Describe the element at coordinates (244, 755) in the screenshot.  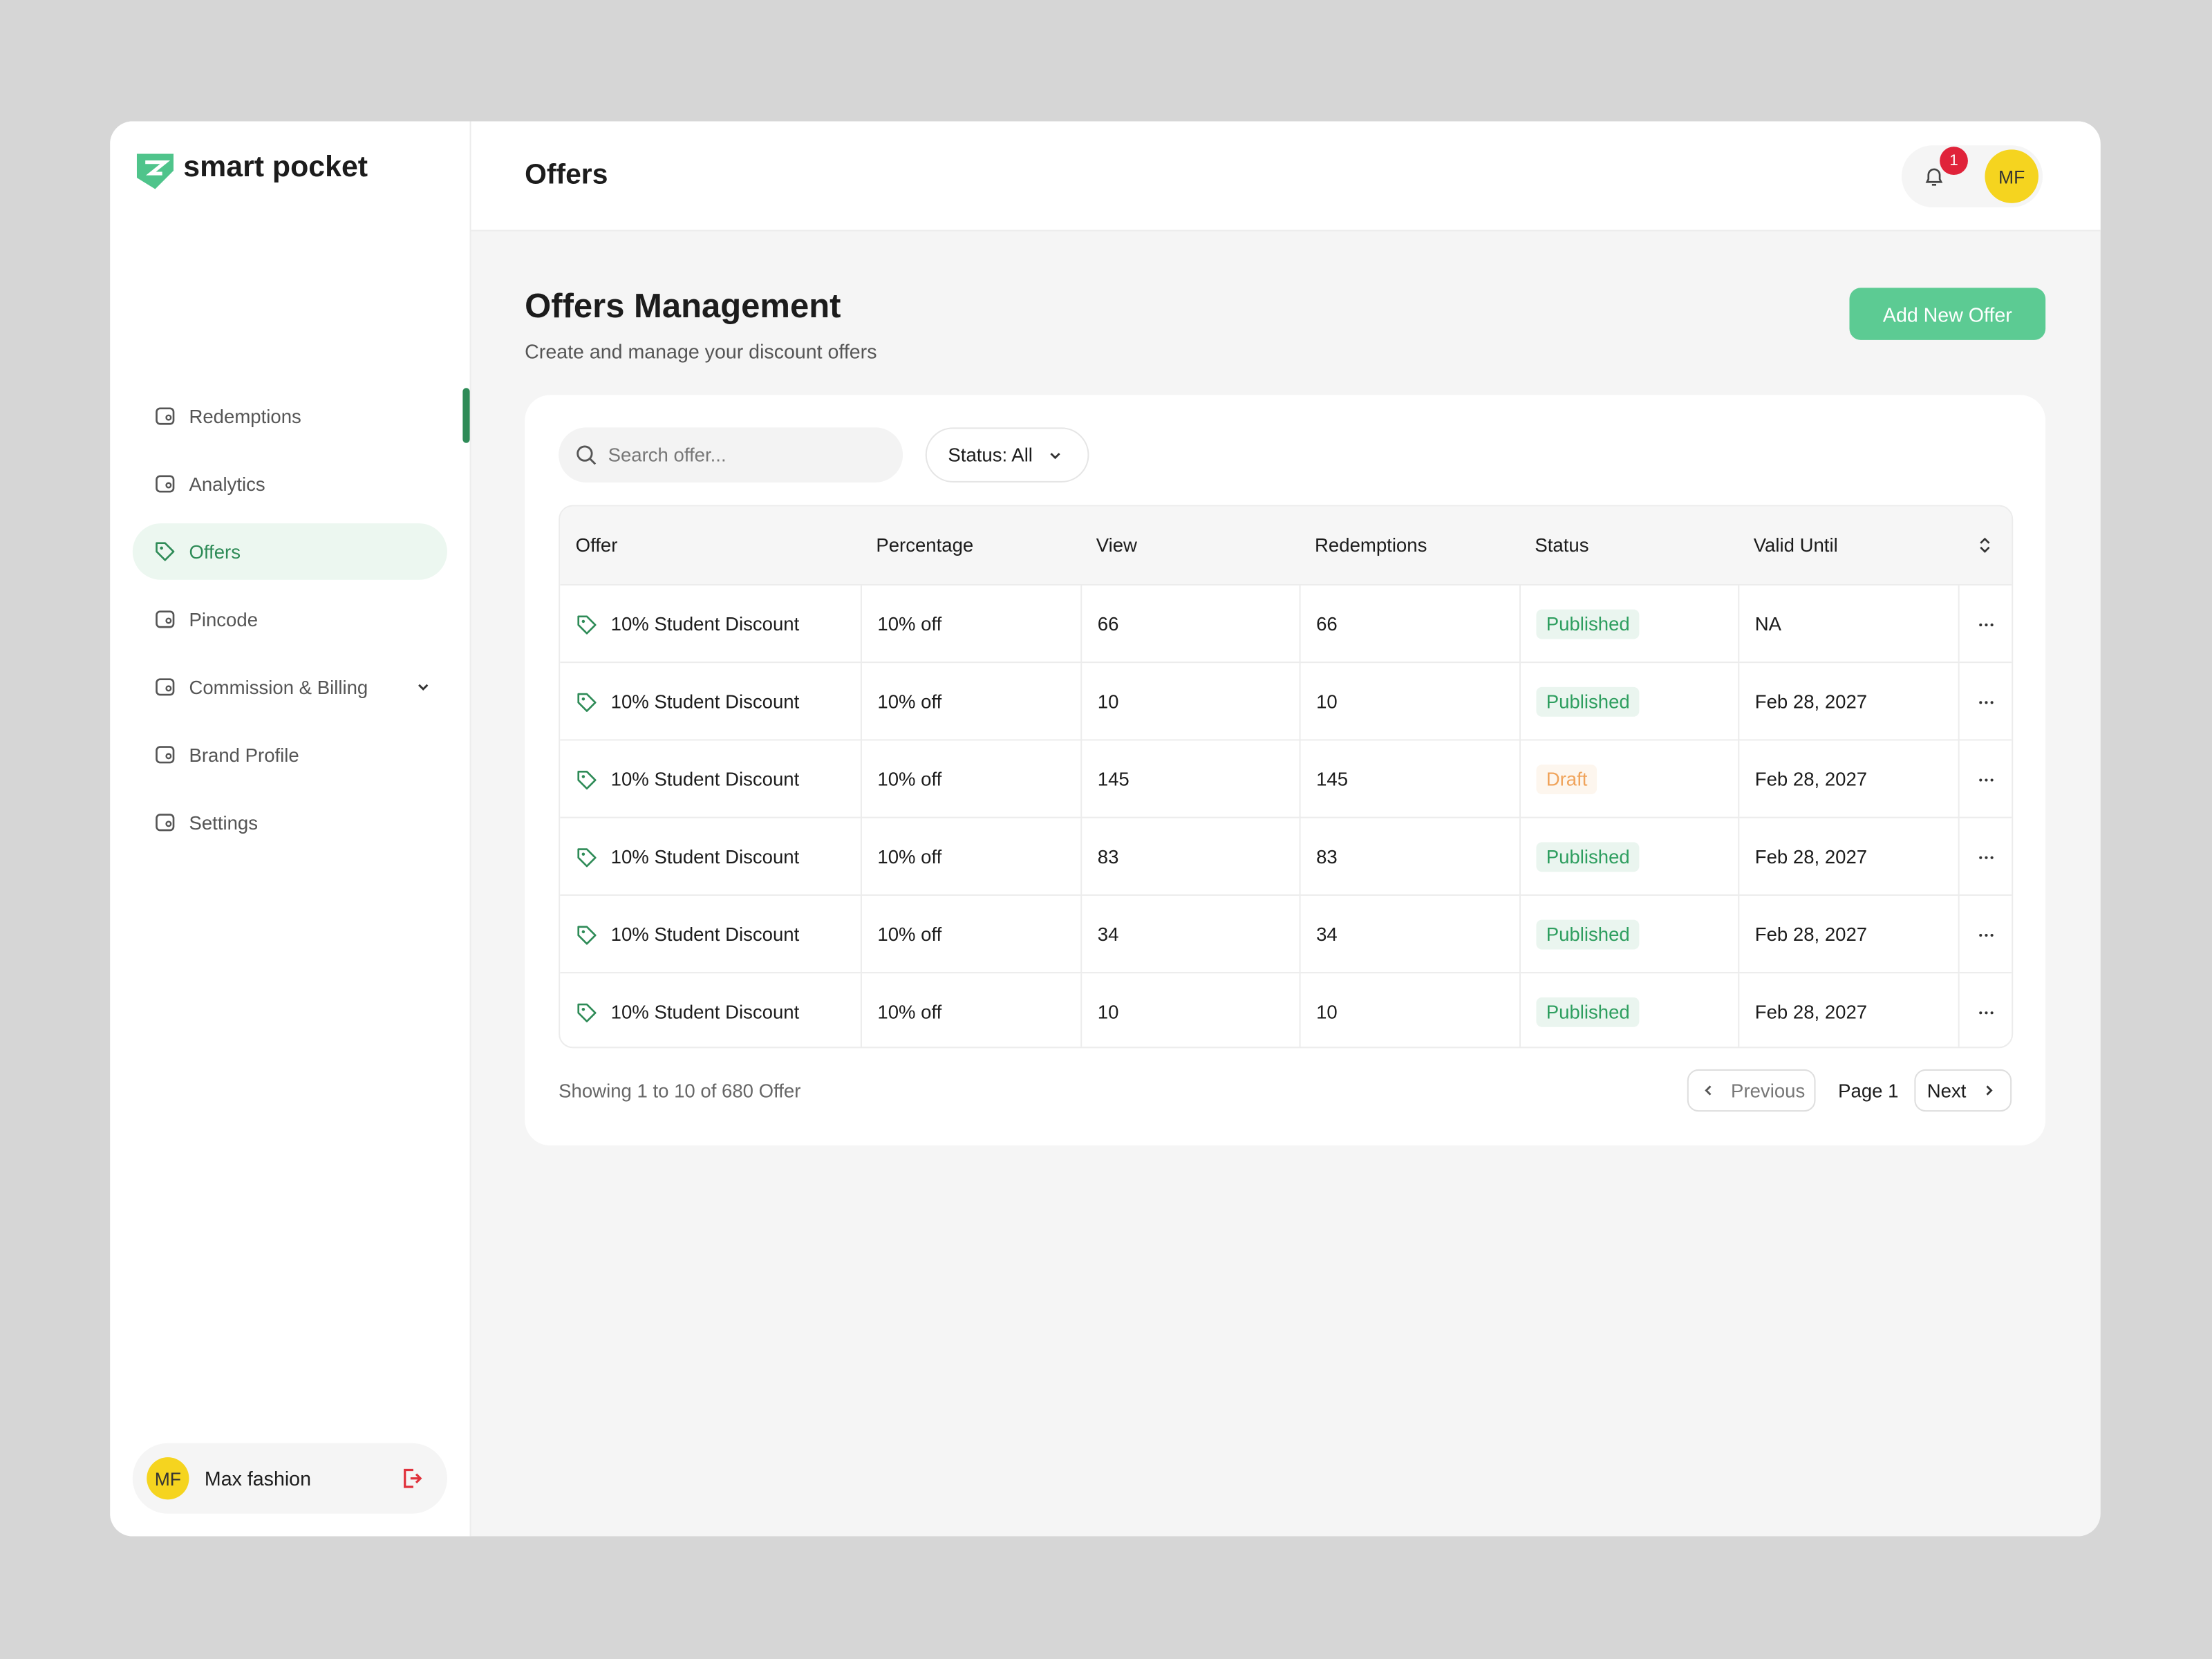
I see `nav-label: Brand Profile` at that location.